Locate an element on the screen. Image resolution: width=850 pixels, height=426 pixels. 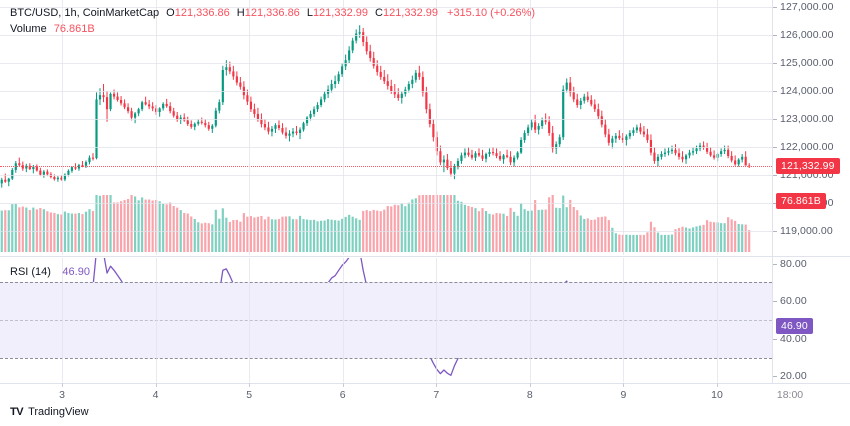
rsi-upper-band is located at coordinates (386, 283).